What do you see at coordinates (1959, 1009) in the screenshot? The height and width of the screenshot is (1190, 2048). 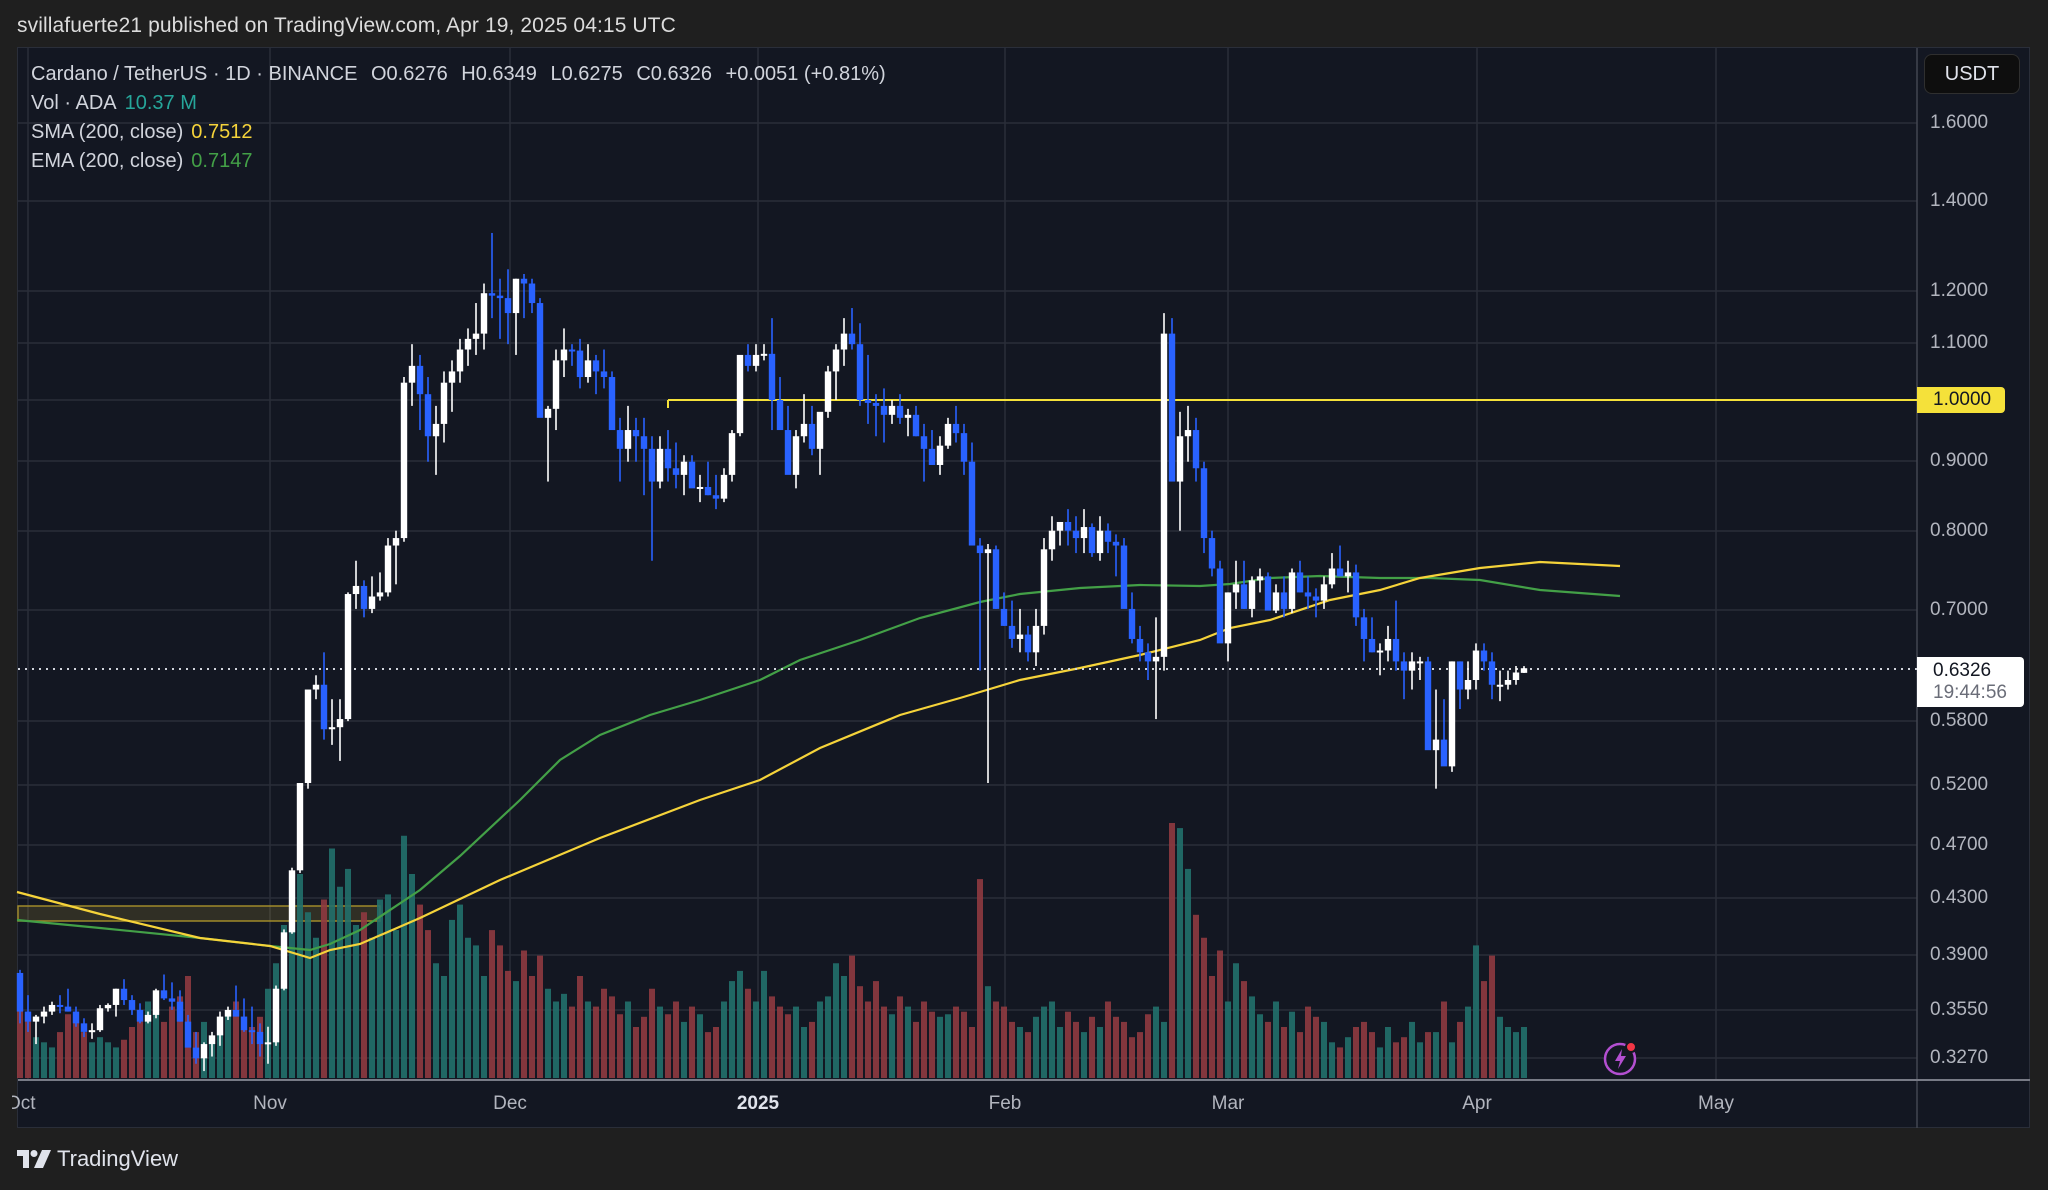 I see `price-tick-label: 0.3550` at bounding box center [1959, 1009].